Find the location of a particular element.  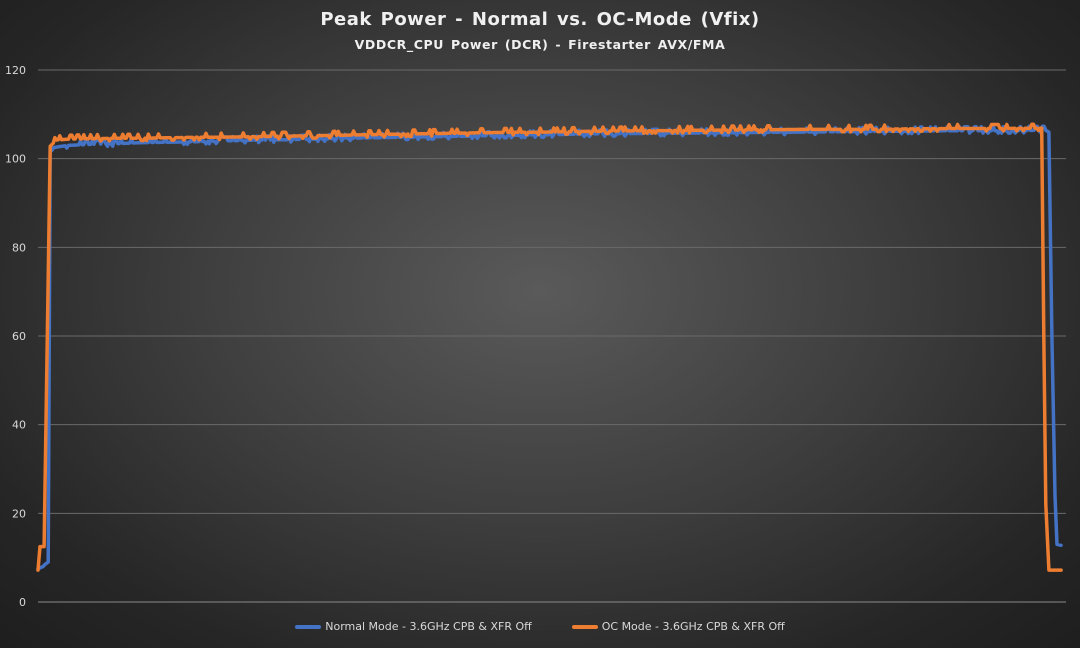

legend-label-normal: Normal Mode - 3.6GHz CPB & XFR Off is located at coordinates (428, 626).